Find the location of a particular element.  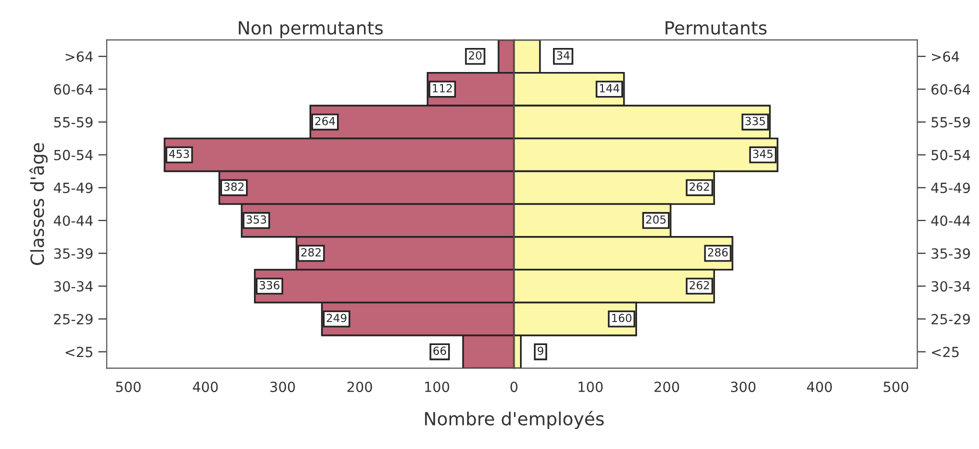

x-axis-title: Nombre d'employés is located at coordinates (514, 420).